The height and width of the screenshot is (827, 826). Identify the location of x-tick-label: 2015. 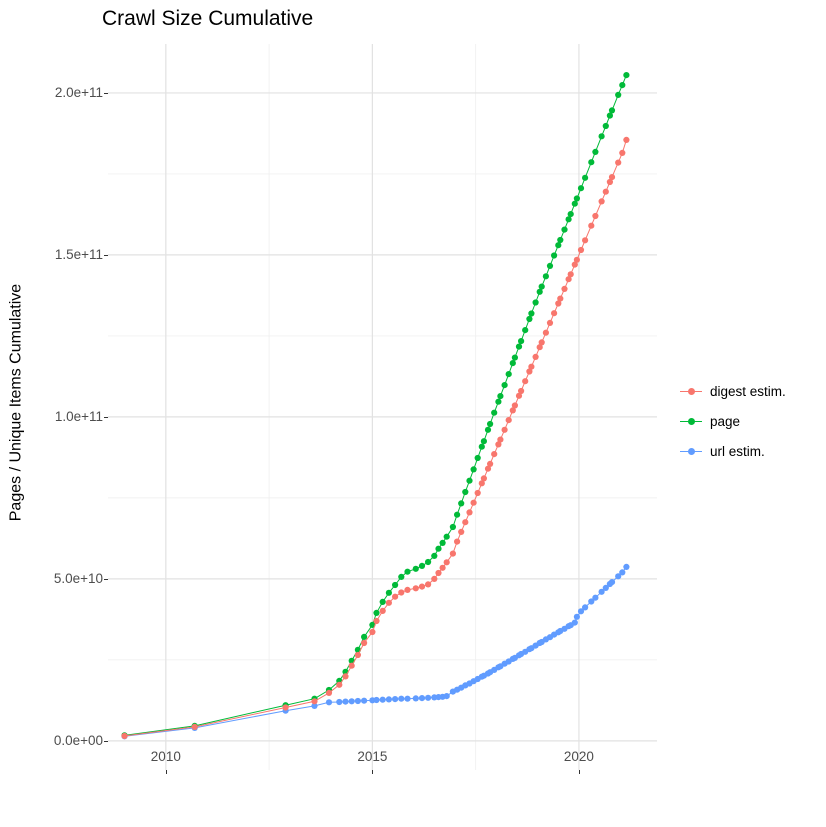
(372, 756).